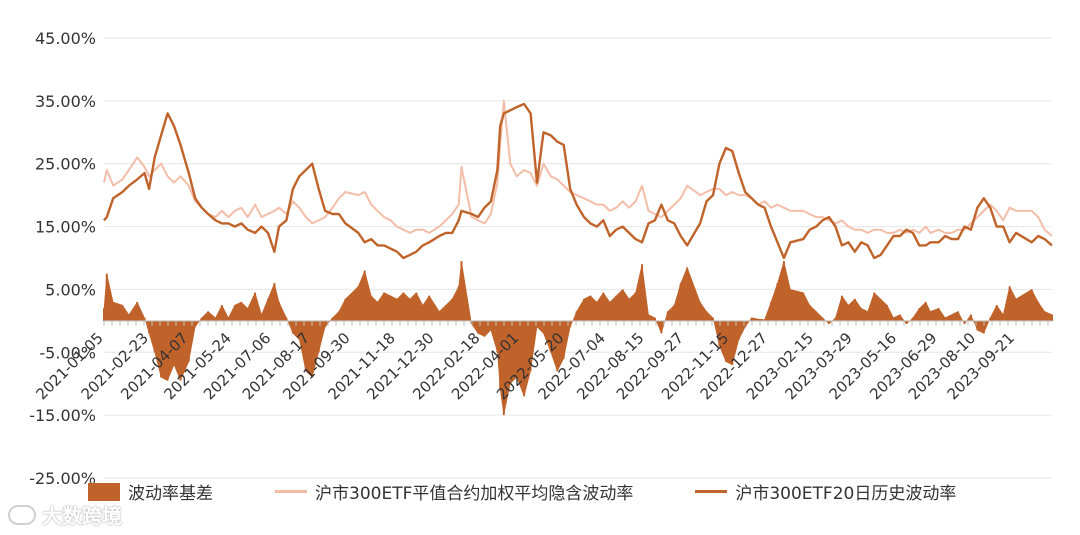  Describe the element at coordinates (62, 415) in the screenshot. I see `y-tick-label: -15.00%` at that location.